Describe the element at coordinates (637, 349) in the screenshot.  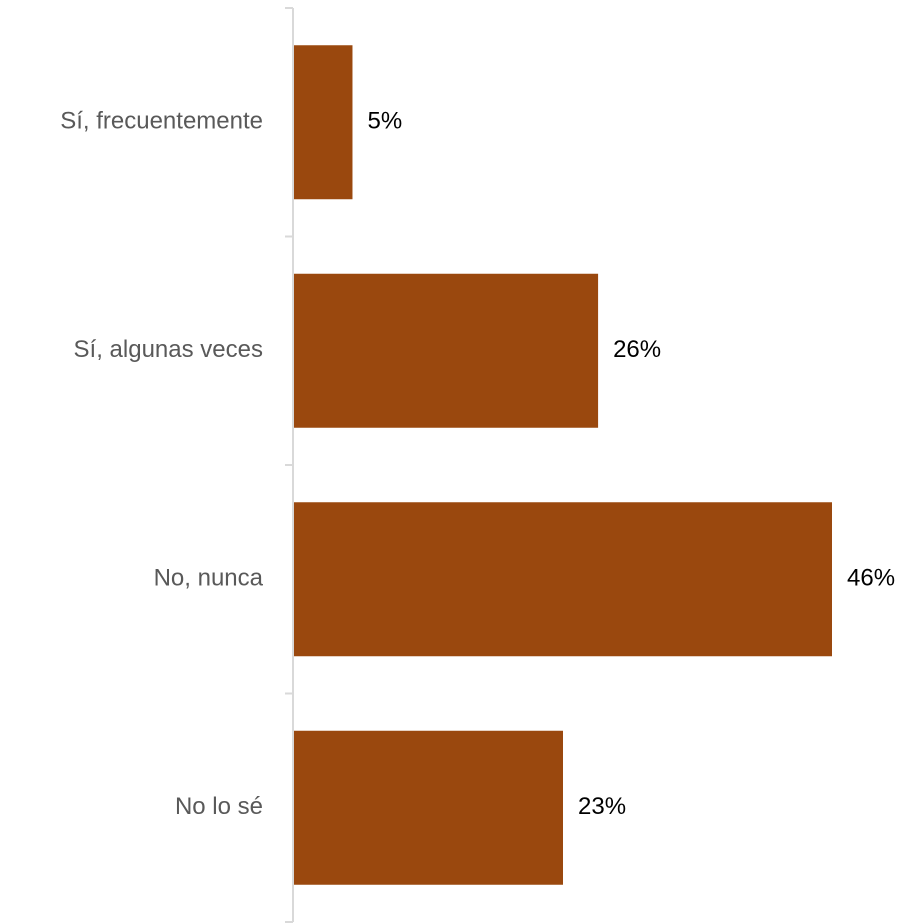
I see `value-label: 26%` at that location.